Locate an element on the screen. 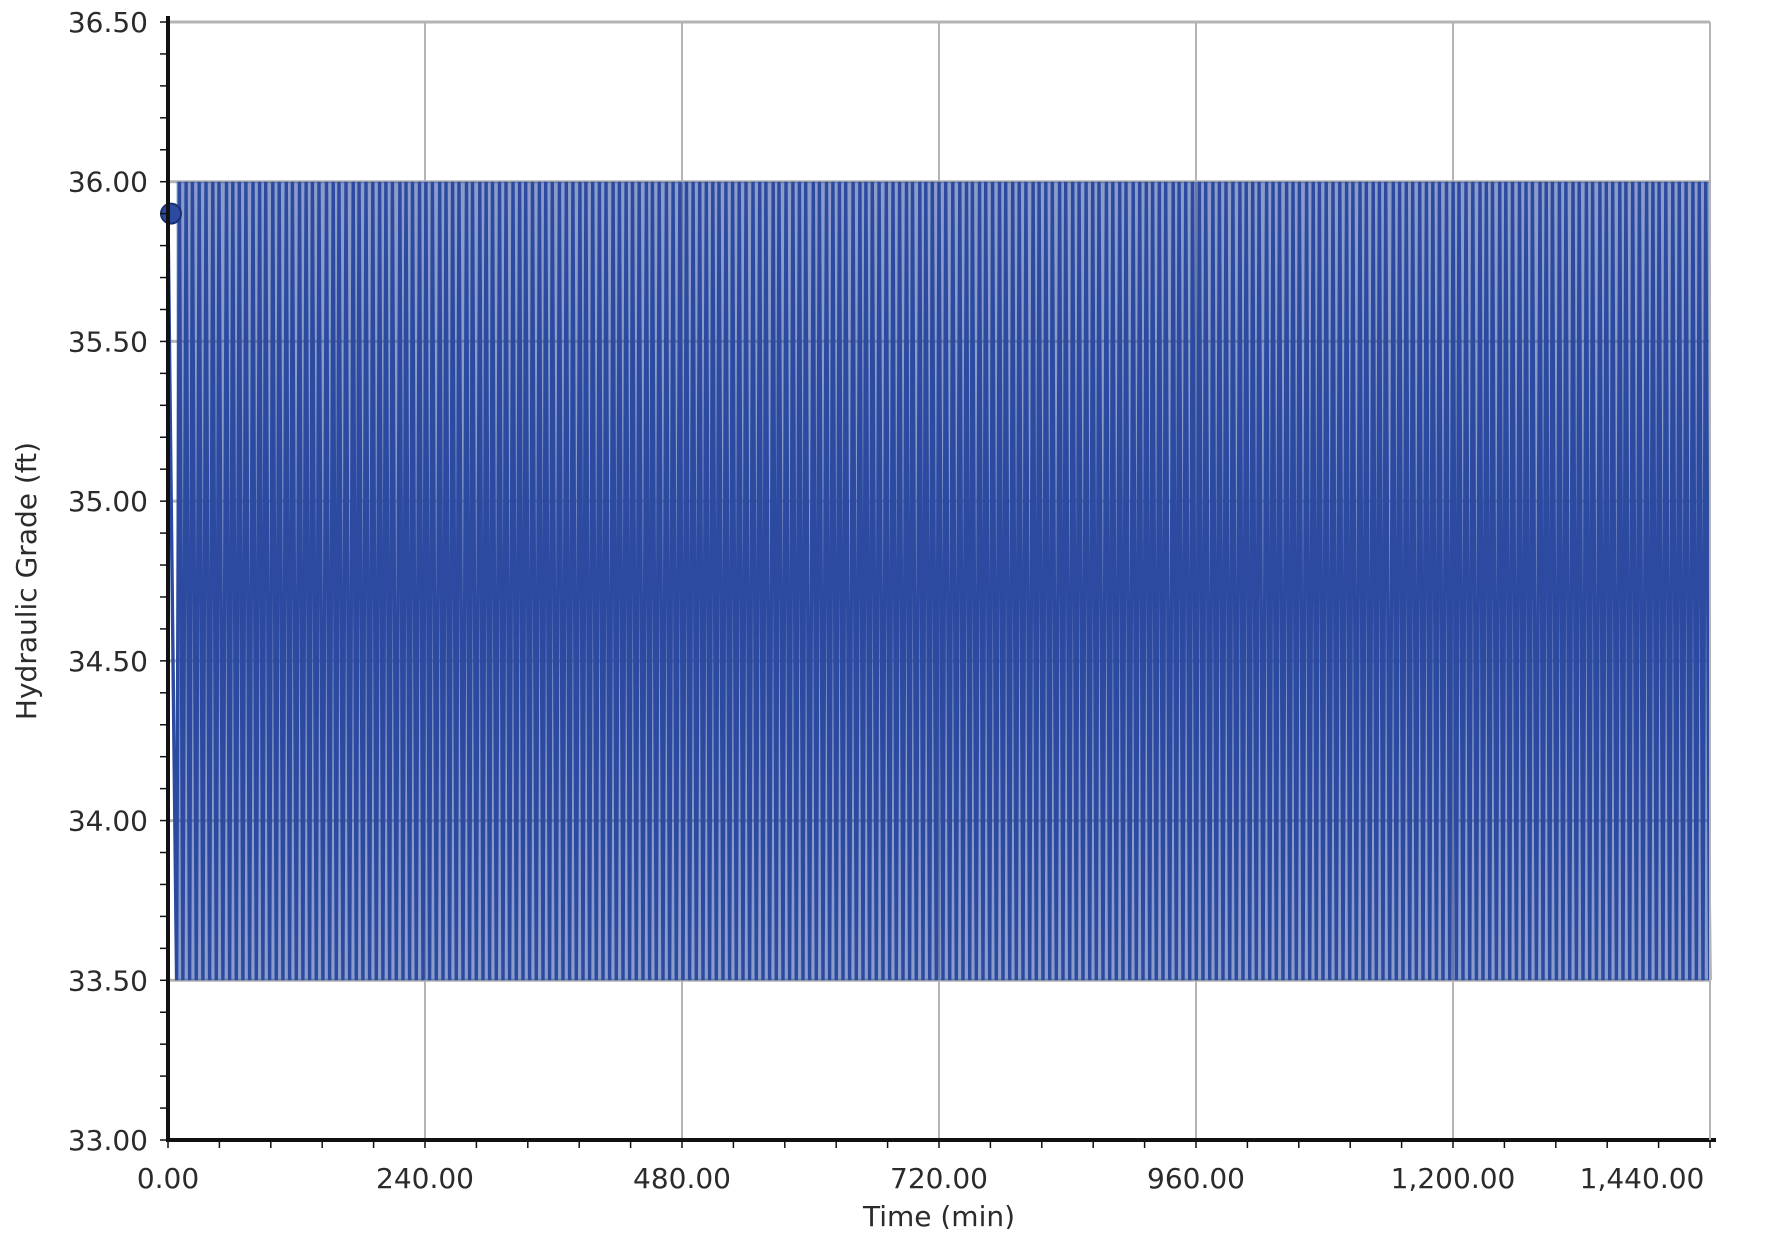  y-tick-label: 36.00 is located at coordinates (108, 182).